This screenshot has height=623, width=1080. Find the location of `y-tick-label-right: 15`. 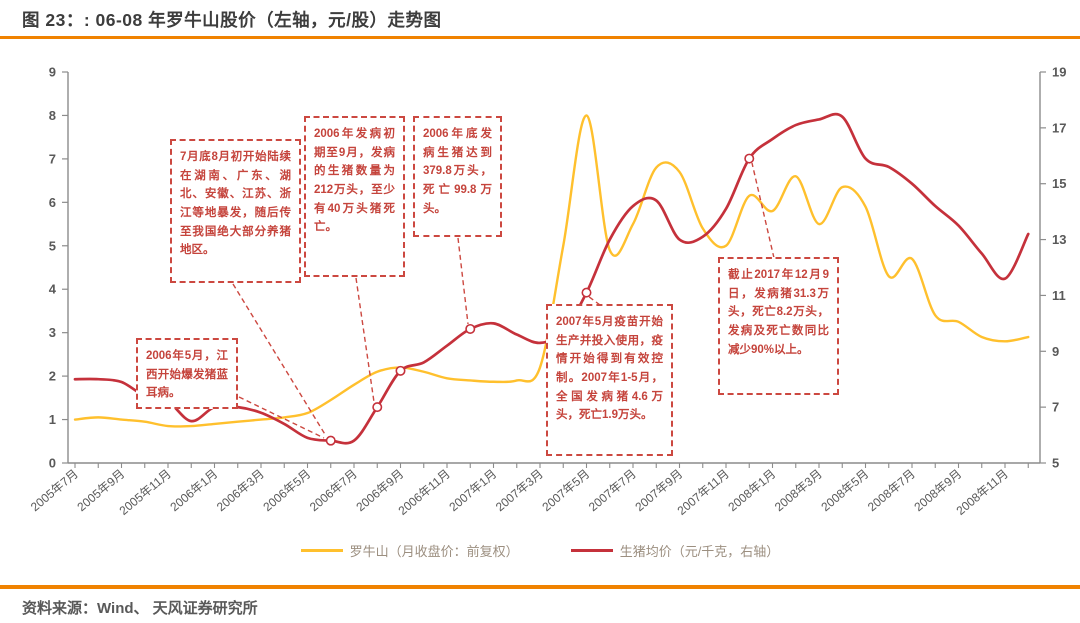

y-tick-label-right: 15 is located at coordinates (1059, 183).